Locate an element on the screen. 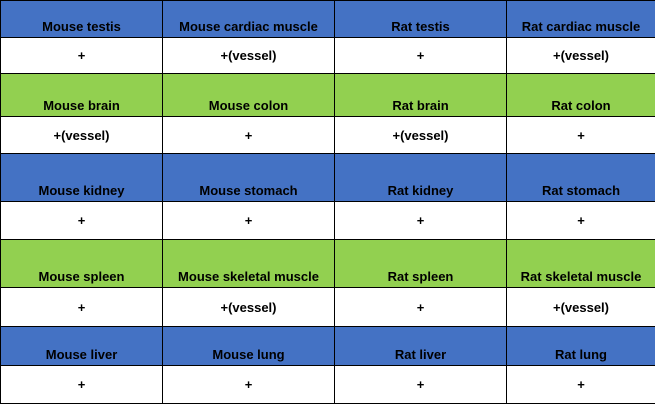 This screenshot has height=404, width=655. expression-value-mouse-stomach: + is located at coordinates (249, 221).